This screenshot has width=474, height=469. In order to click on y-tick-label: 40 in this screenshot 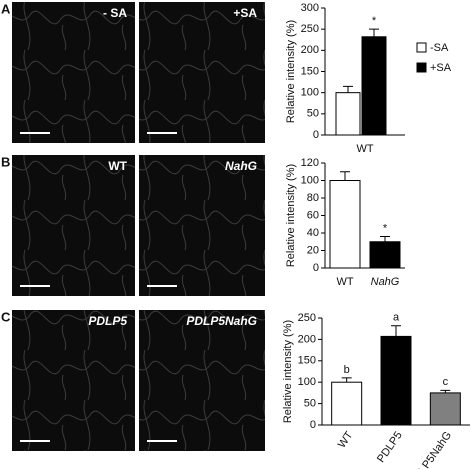, I will do `click(313, 233)`.